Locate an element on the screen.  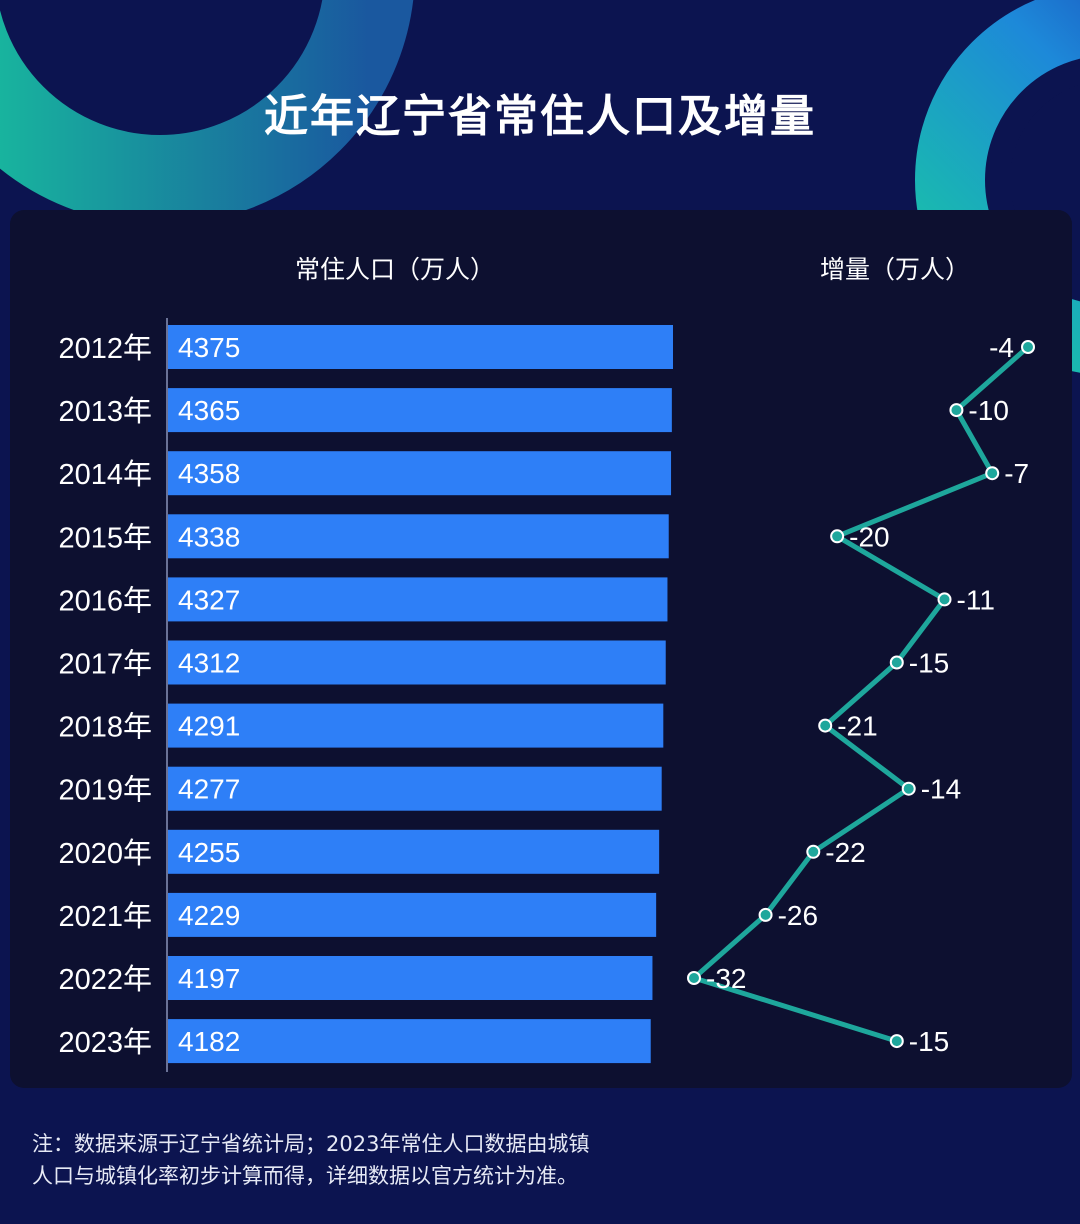
category-label: 2022年 is located at coordinates (105, 979).